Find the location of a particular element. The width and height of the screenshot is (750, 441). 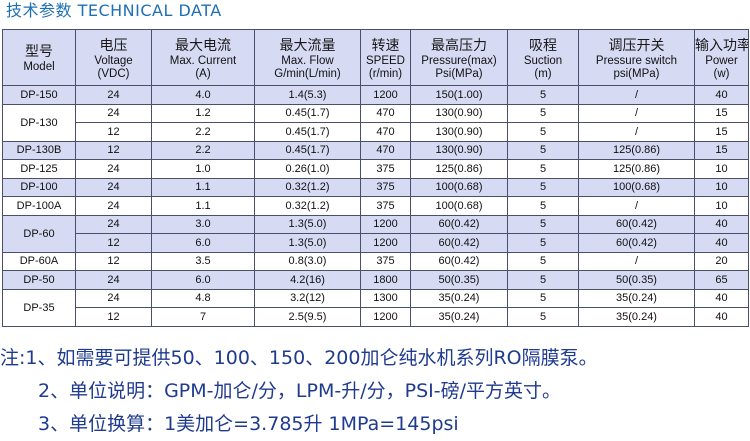

model-cell: DP-60 is located at coordinates (39, 233).